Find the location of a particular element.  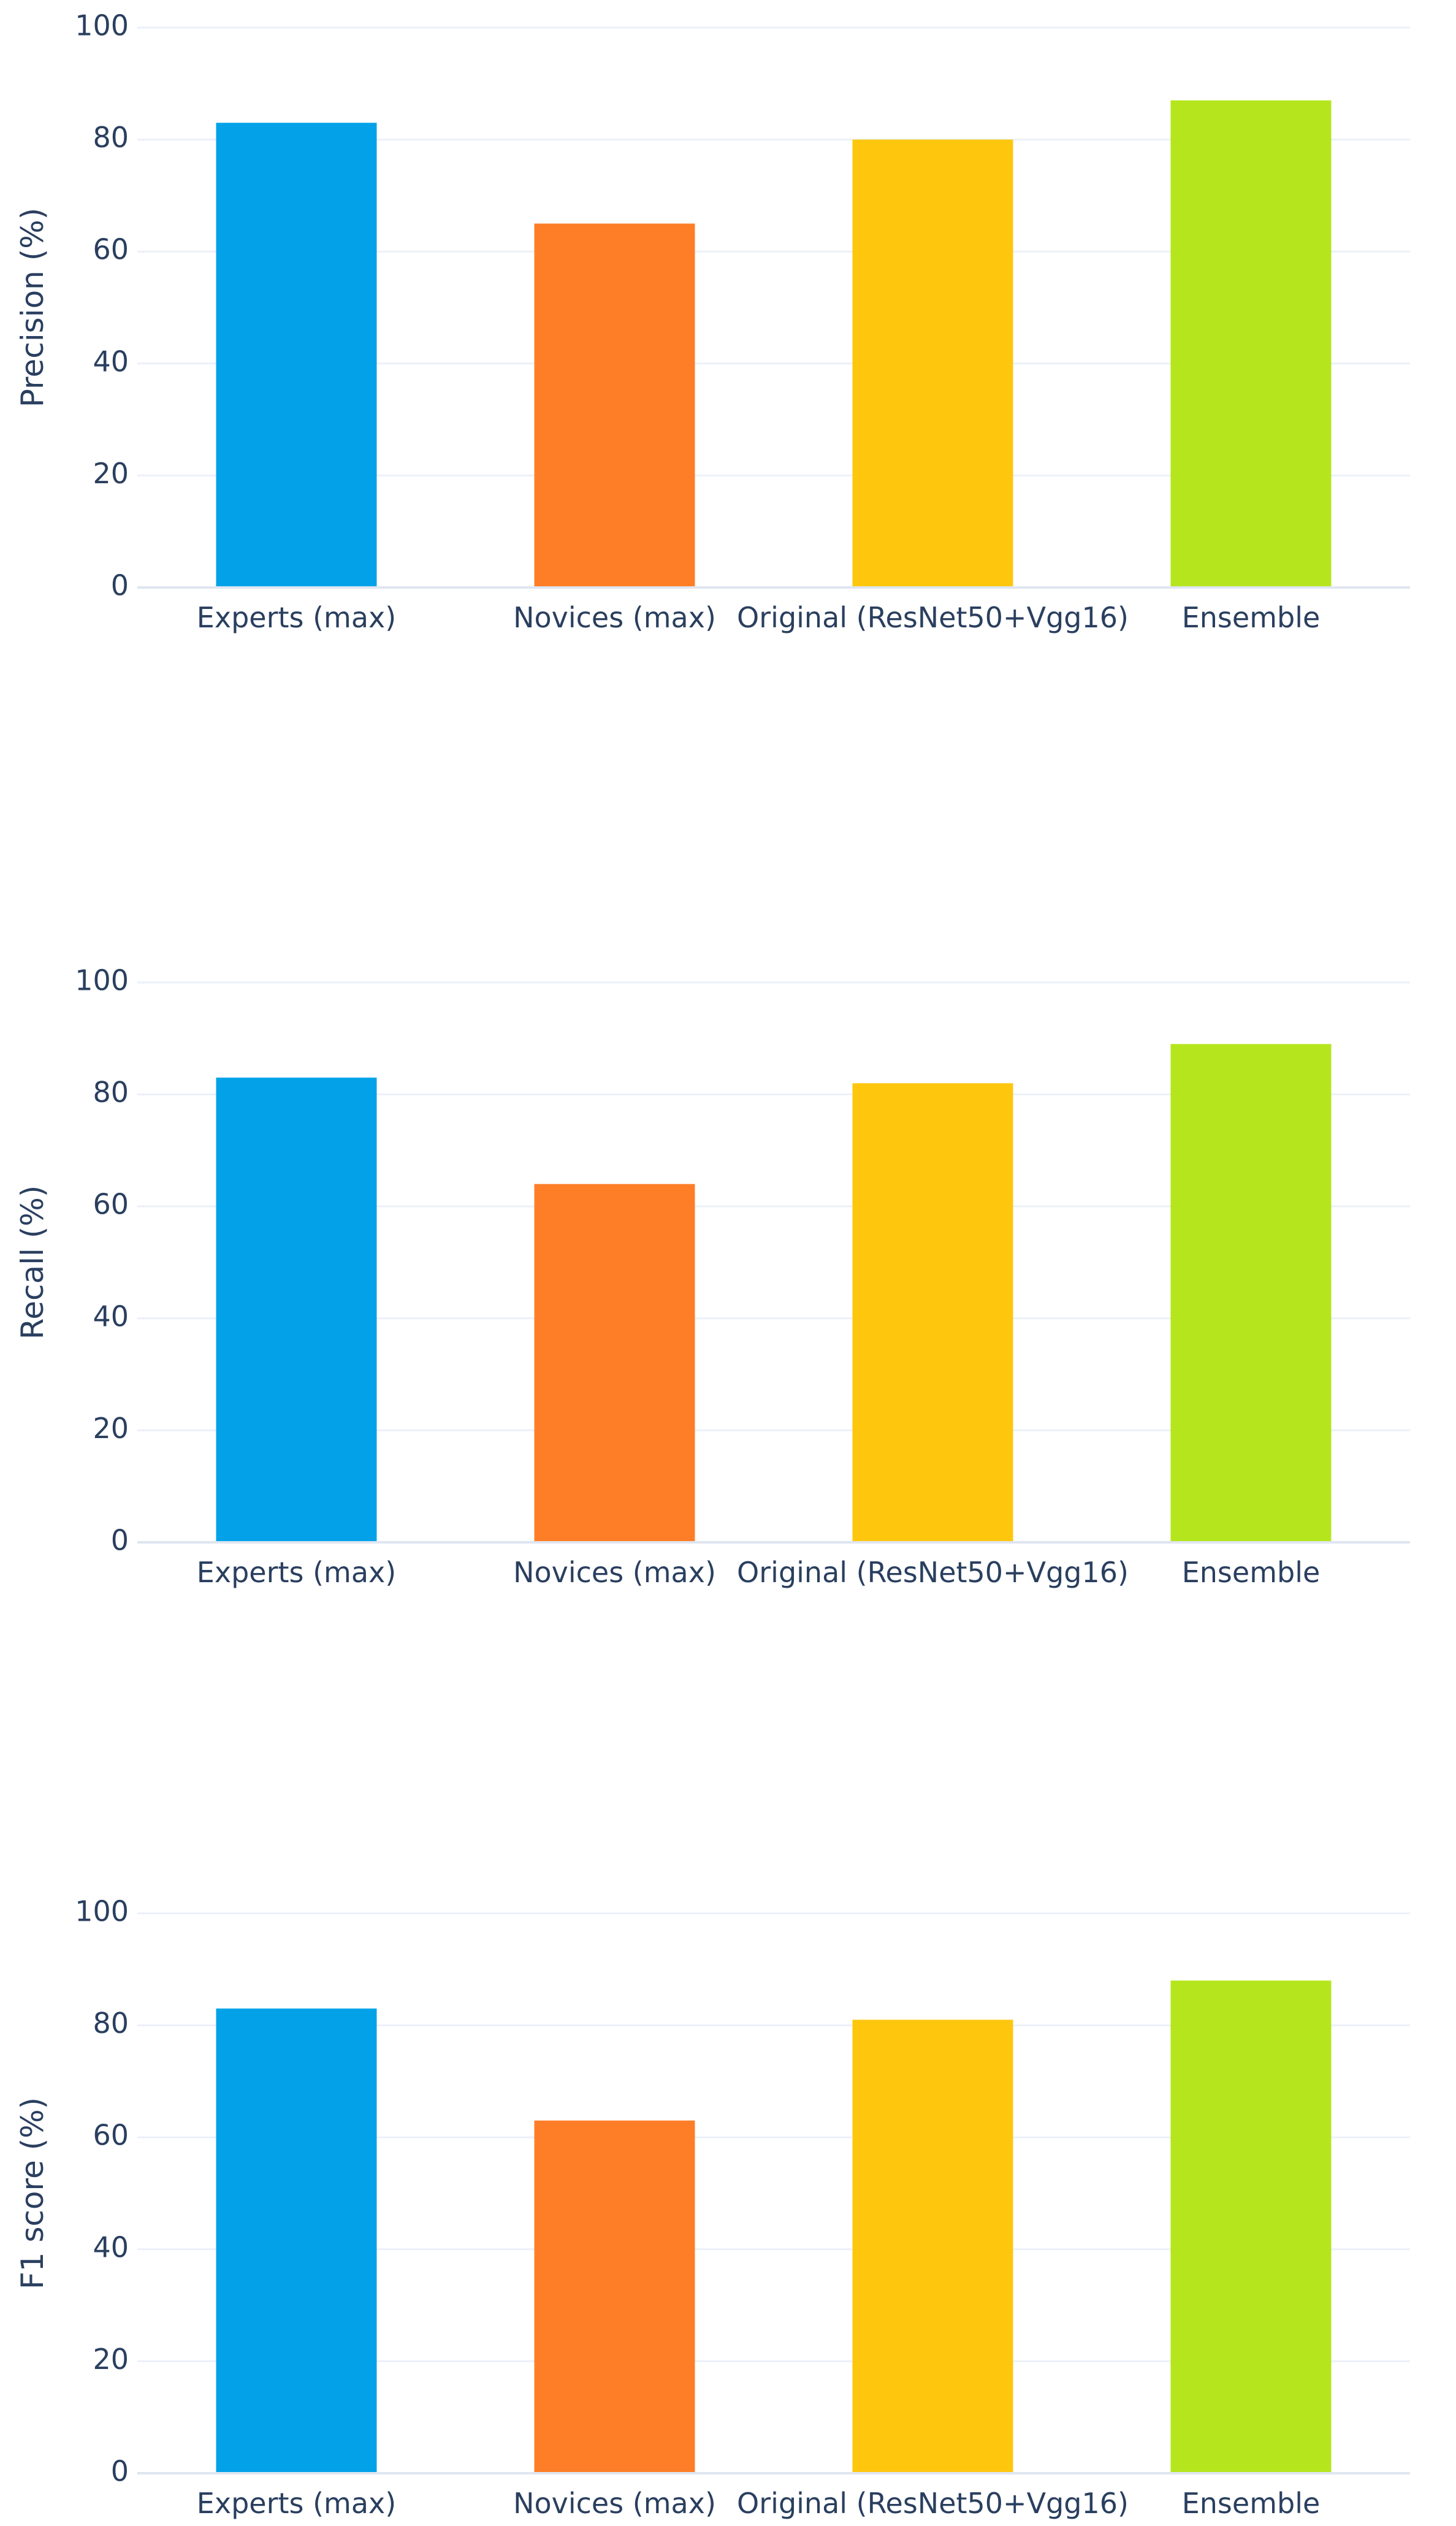

y-axis-title: F1 score (%) is located at coordinates (32, 2193).